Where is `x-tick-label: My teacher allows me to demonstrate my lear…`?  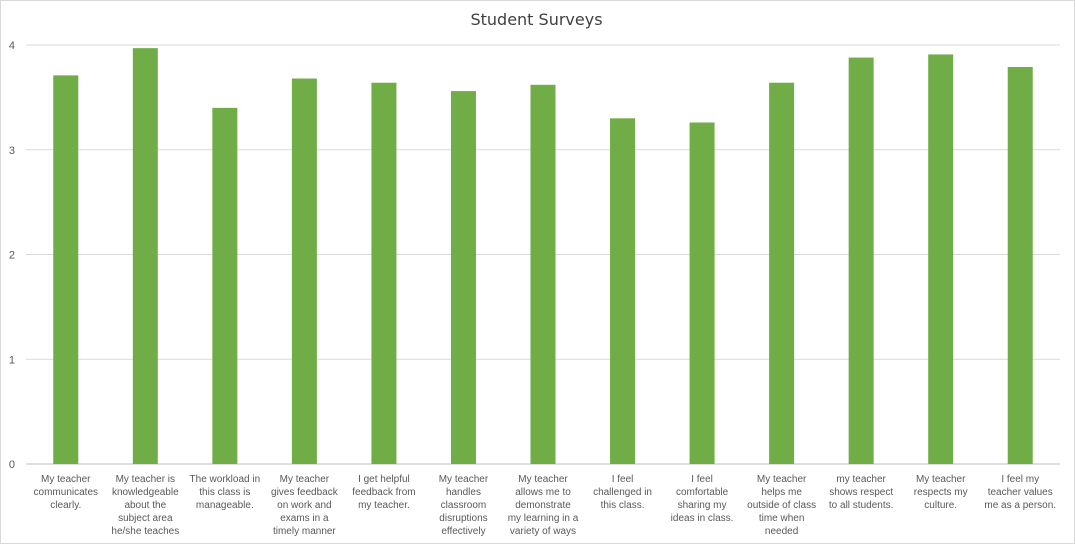
x-tick-label: My teacher allows me to demonstrate my lear… is located at coordinates (543, 505).